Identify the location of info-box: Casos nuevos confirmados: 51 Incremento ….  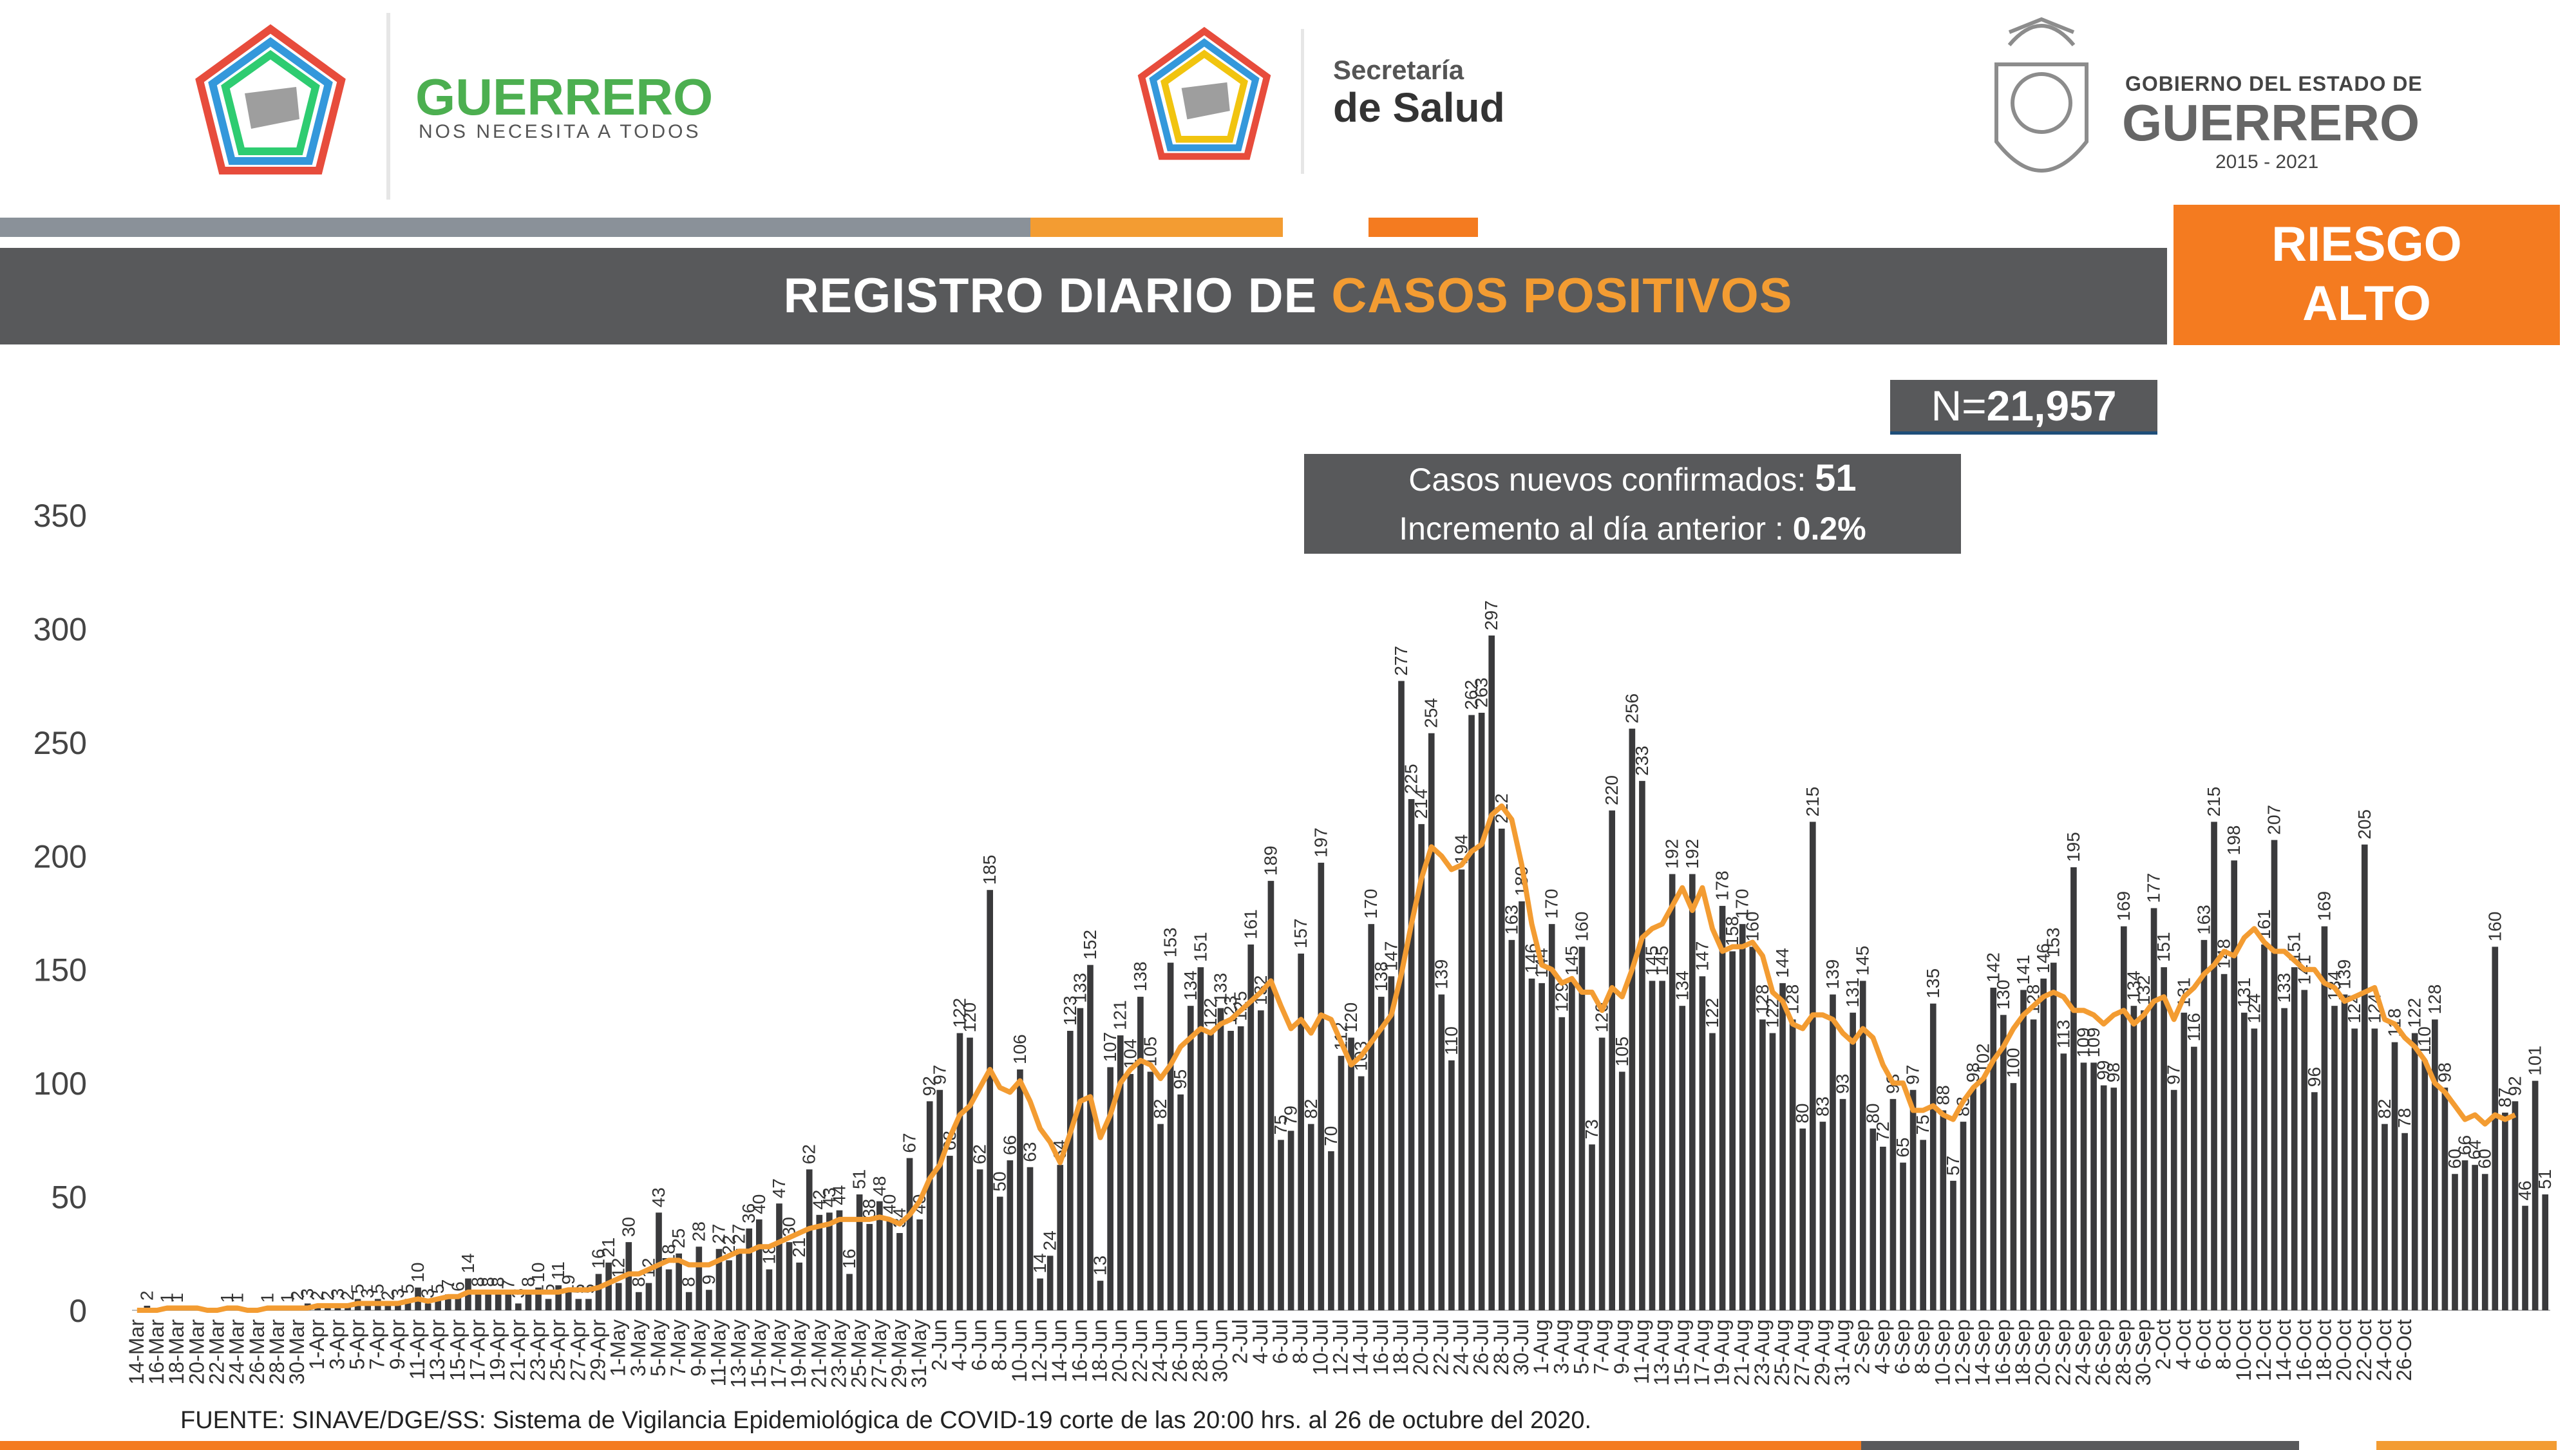
(1632, 504).